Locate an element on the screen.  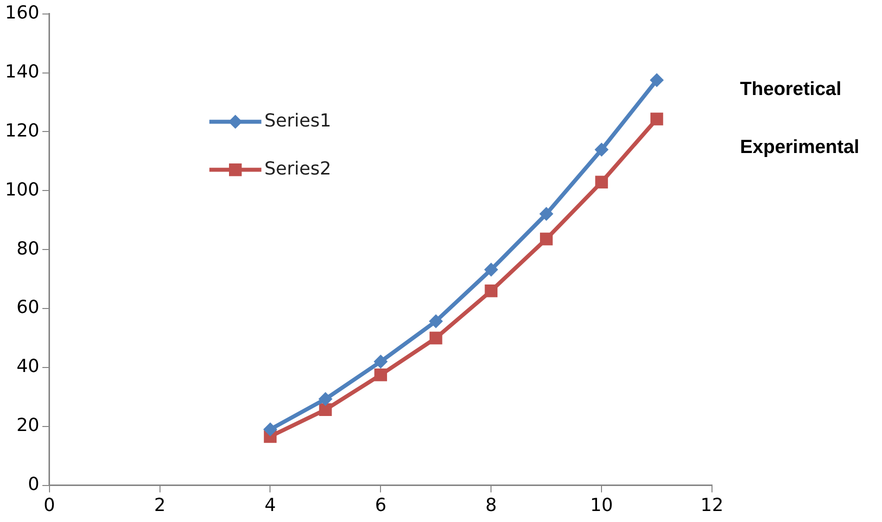
x-tick-label: 0 is located at coordinates (50, 505).